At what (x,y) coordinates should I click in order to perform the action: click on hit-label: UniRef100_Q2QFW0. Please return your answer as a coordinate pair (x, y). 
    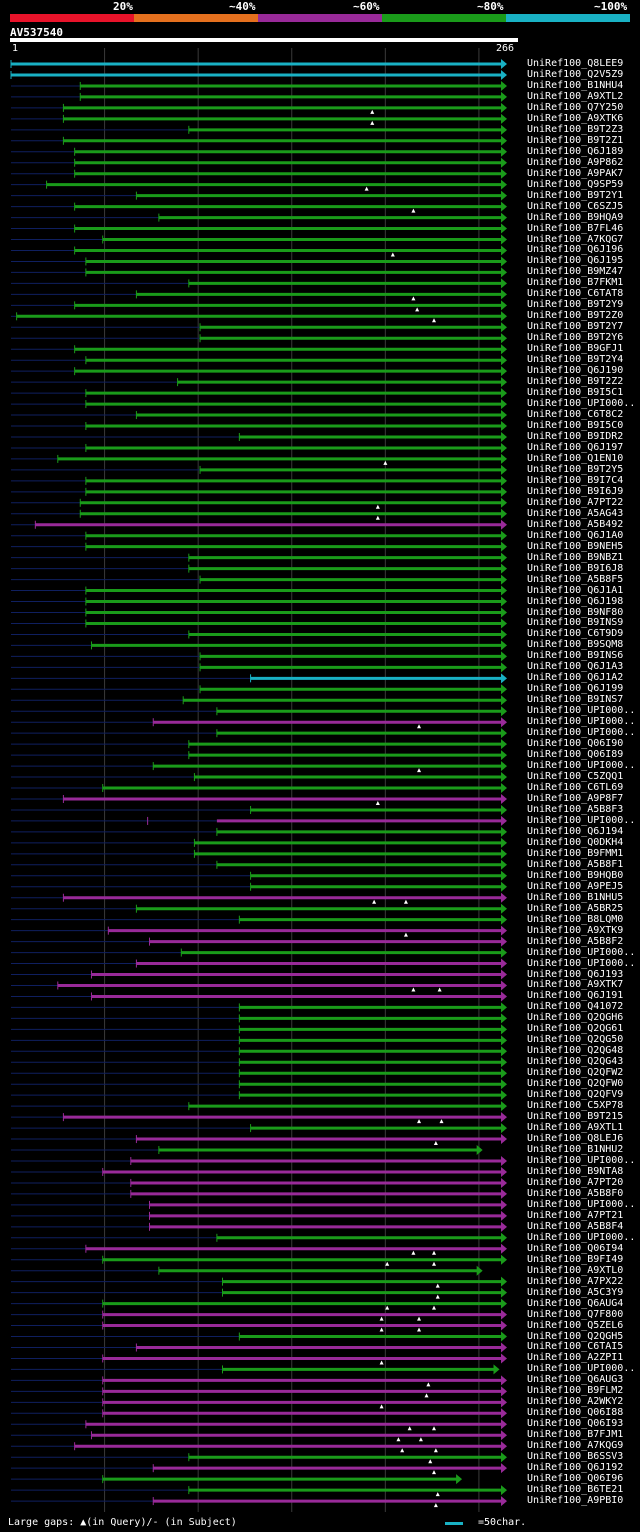
    Looking at the image, I should click on (575, 1084).